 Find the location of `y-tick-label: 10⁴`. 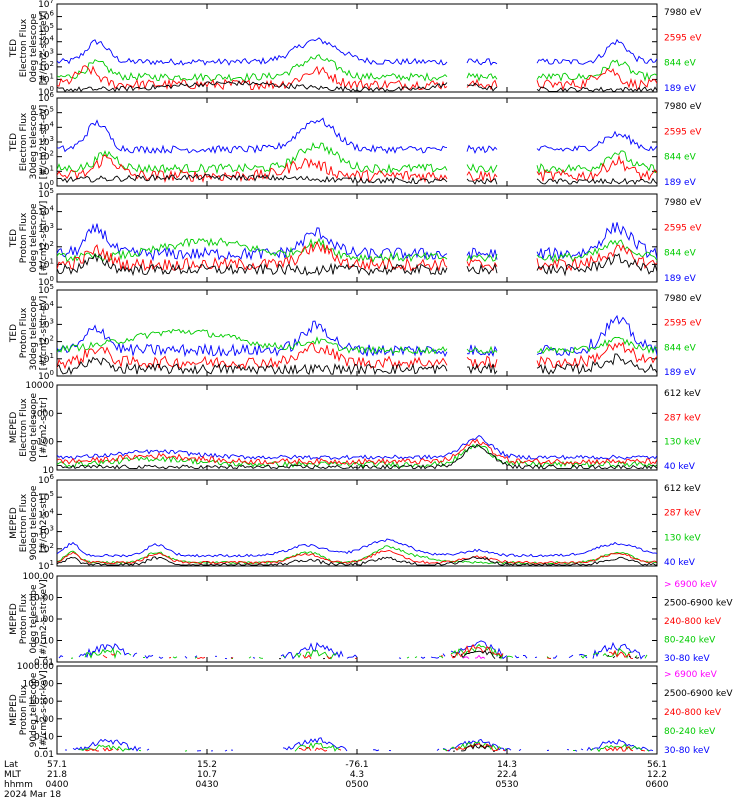

y-tick-label: 10⁴ is located at coordinates (46, 513).